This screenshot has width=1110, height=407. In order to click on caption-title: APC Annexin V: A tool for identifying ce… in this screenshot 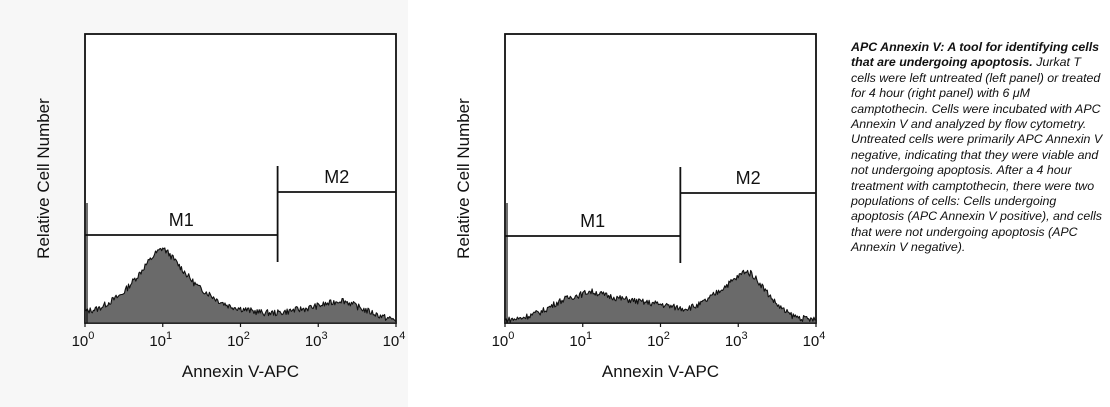, I will do `click(975, 55)`.